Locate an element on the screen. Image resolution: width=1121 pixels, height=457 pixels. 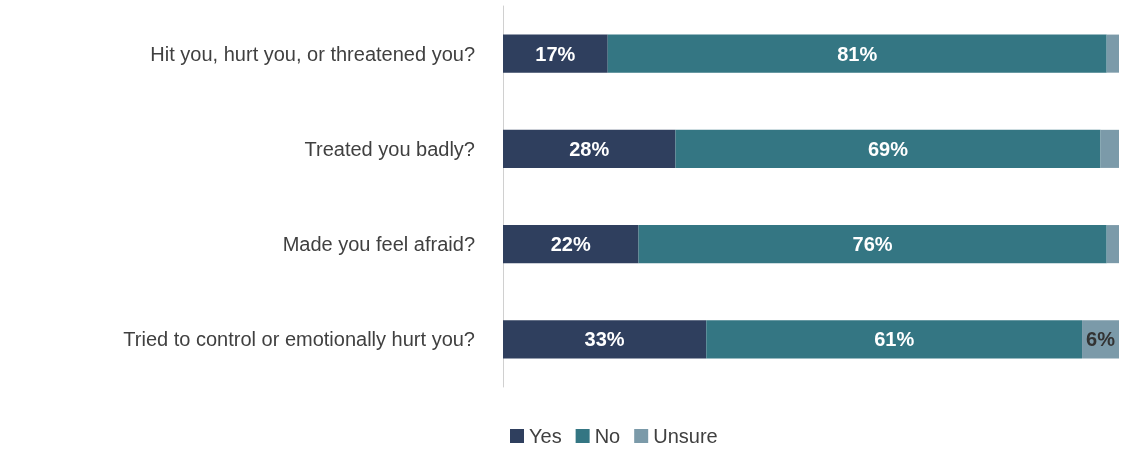
y-tick-label: Tried to control or emotionally hurt you? is located at coordinates (299, 339).